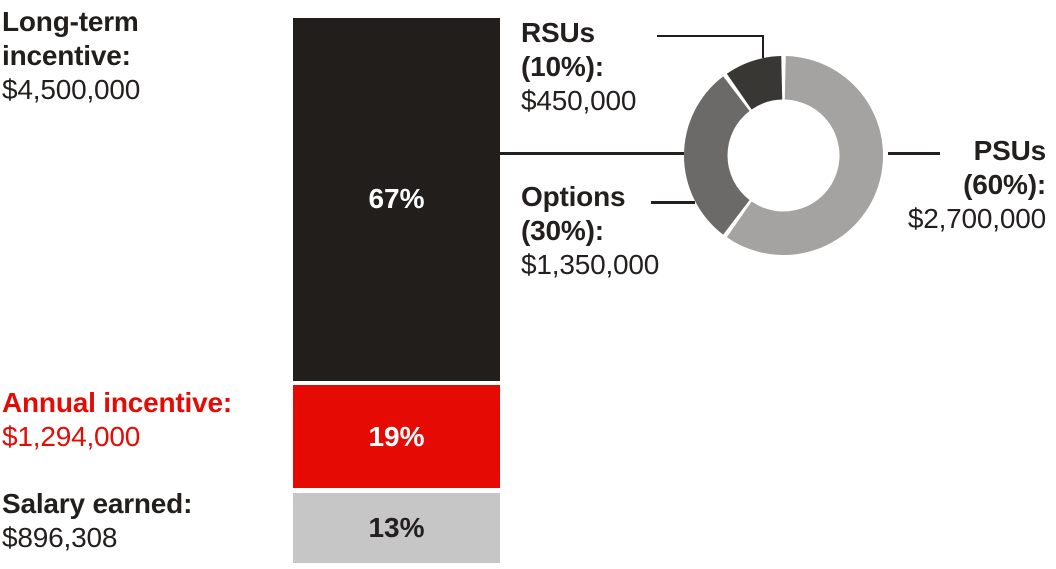  I want to click on options-value: $1,350,000, so click(590, 264).